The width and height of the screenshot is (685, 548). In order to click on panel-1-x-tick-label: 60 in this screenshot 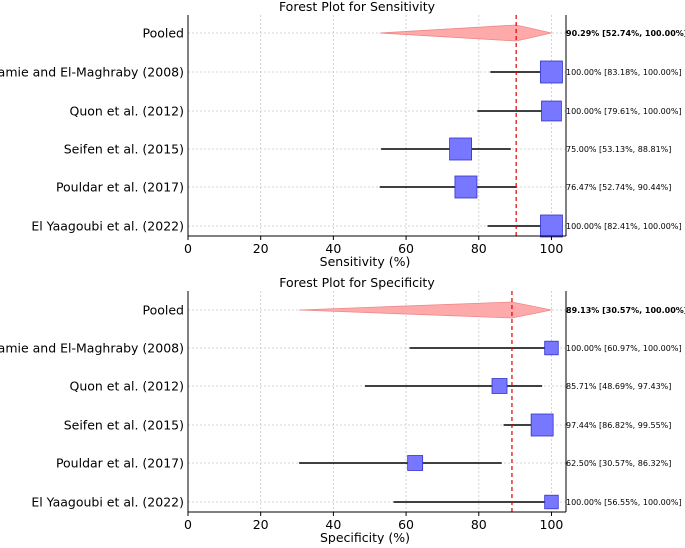, I will do `click(406, 248)`.